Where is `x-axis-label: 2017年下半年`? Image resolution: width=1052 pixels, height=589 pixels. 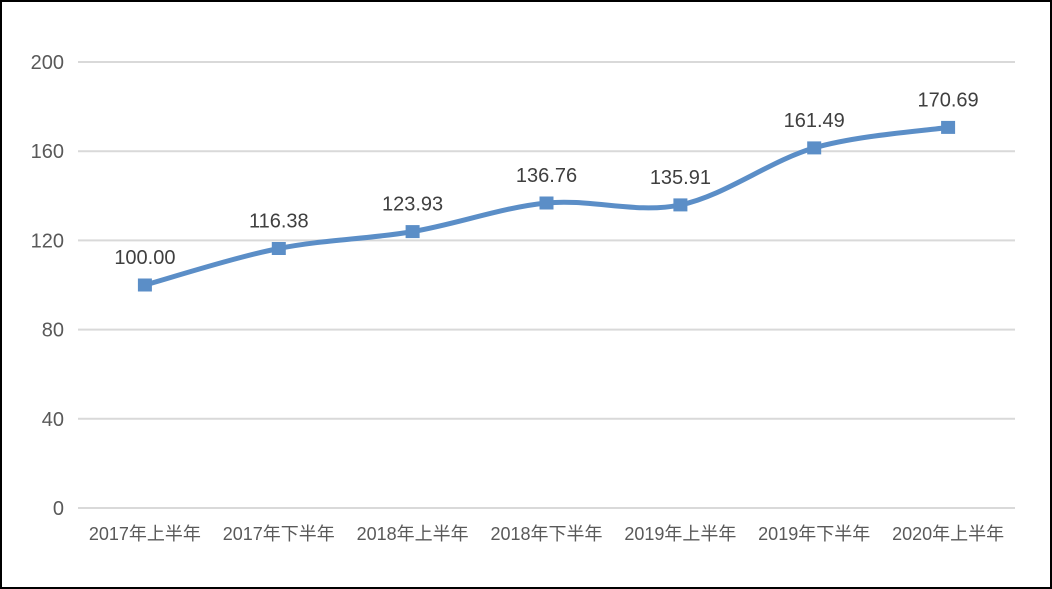
x-axis-label: 2017年下半年 is located at coordinates (279, 534).